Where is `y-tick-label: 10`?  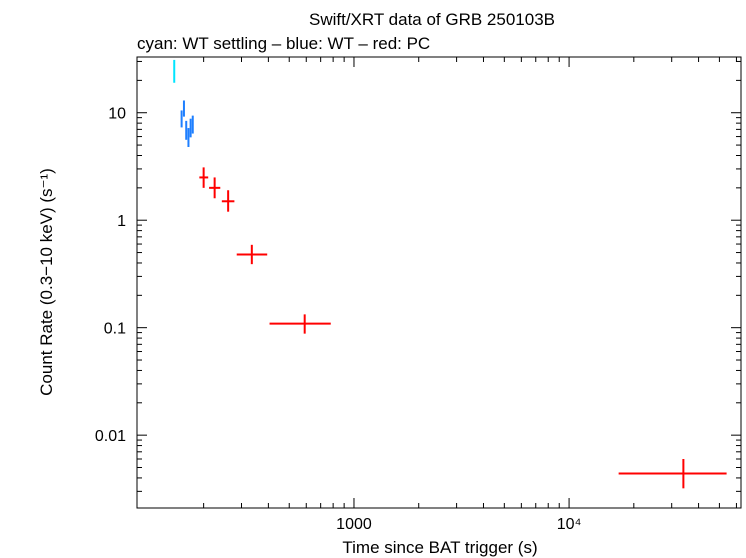 y-tick-label: 10 is located at coordinates (117, 114).